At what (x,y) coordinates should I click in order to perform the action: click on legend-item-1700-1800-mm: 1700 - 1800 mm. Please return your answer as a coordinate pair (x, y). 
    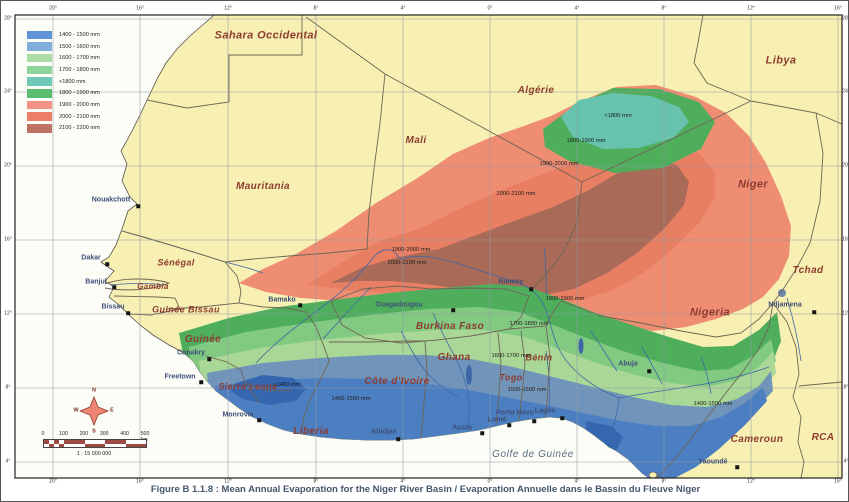
    Looking at the image, I should click on (63, 70).